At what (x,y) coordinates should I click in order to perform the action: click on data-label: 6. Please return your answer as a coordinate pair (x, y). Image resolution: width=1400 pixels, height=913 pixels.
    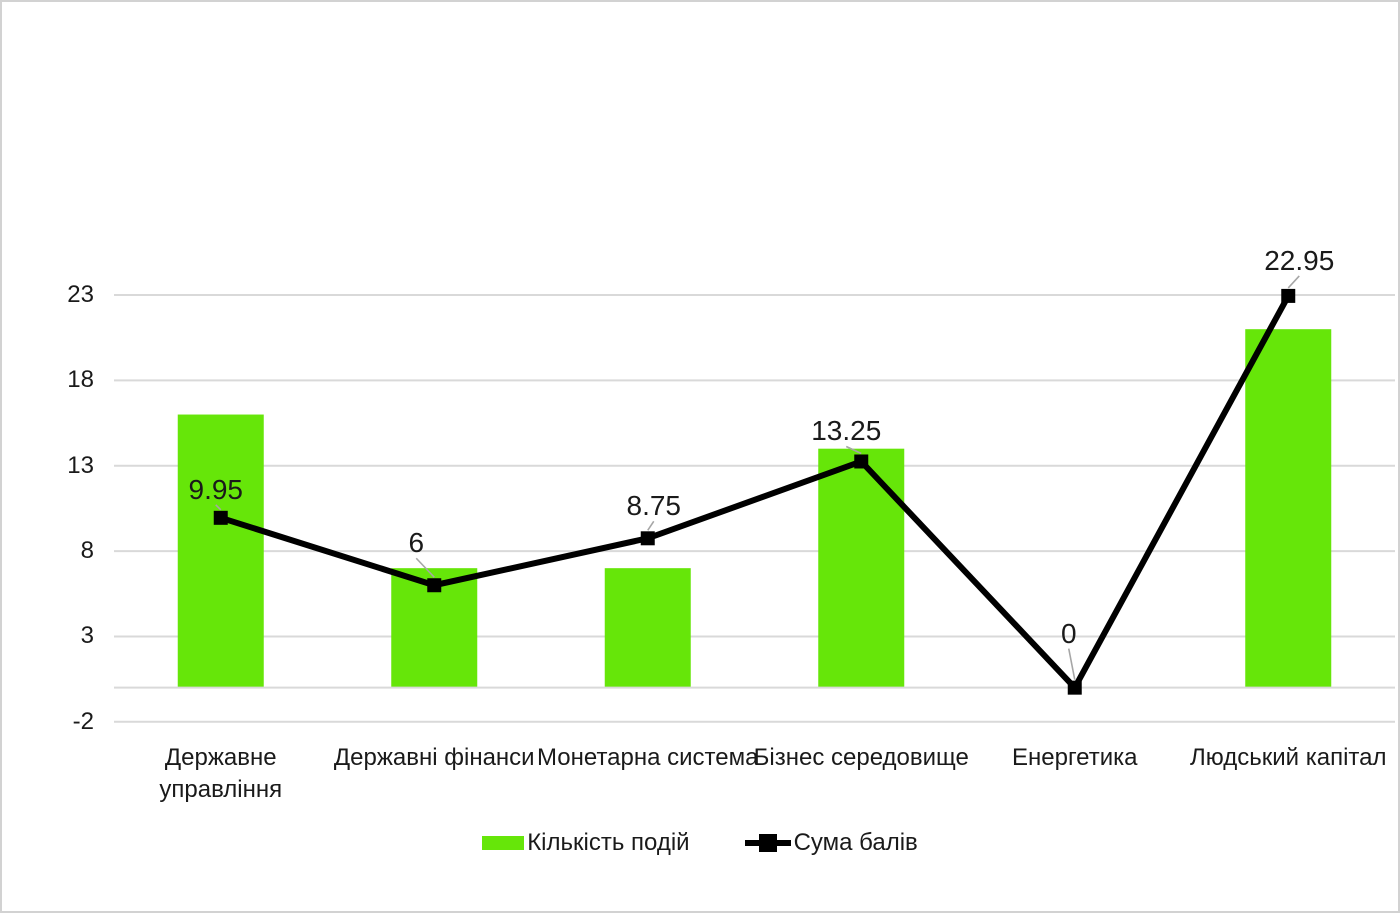
    Looking at the image, I should click on (416, 543).